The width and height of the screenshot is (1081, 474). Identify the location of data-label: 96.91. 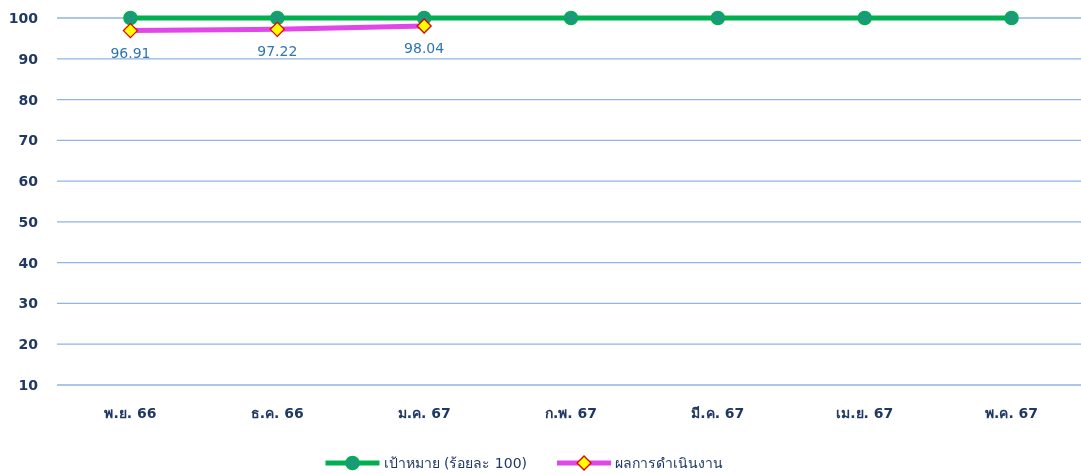
(130, 52).